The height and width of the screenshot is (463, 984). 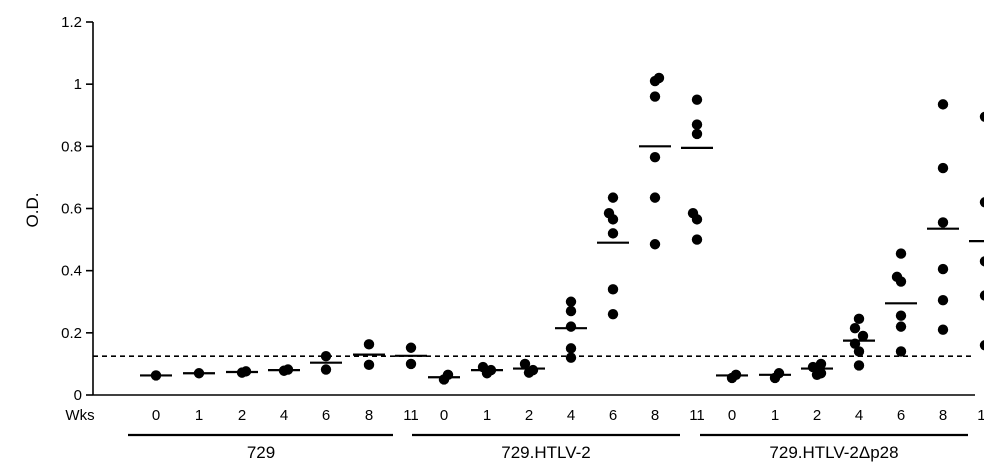 What do you see at coordinates (261, 452) in the screenshot?
I see `group-label: 729` at bounding box center [261, 452].